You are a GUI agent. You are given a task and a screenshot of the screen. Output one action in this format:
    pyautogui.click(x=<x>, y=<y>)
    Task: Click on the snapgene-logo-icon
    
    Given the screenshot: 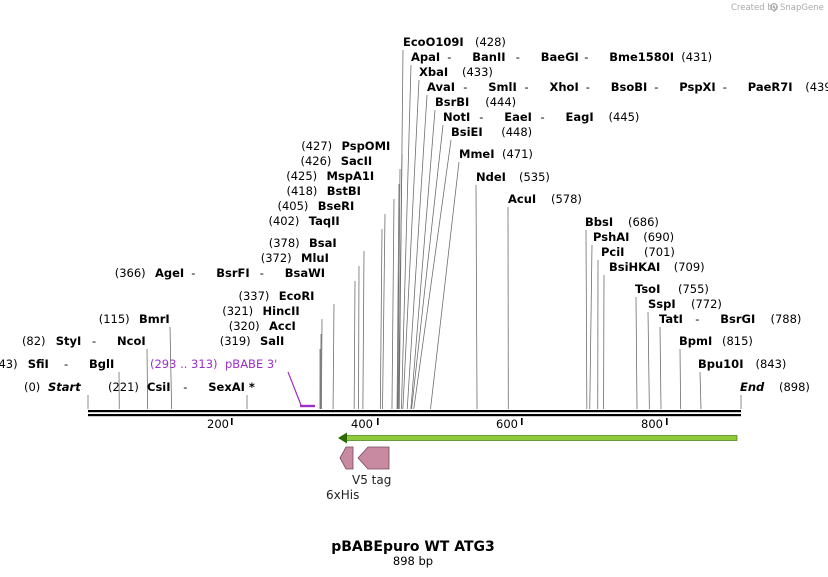 What is the action you would take?
    pyautogui.click(x=774, y=7)
    